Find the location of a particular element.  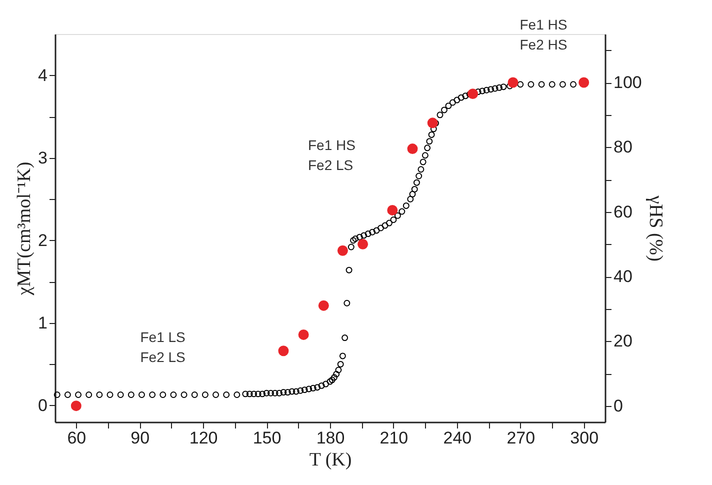

y2-tick-label: 0 is located at coordinates (618, 406).